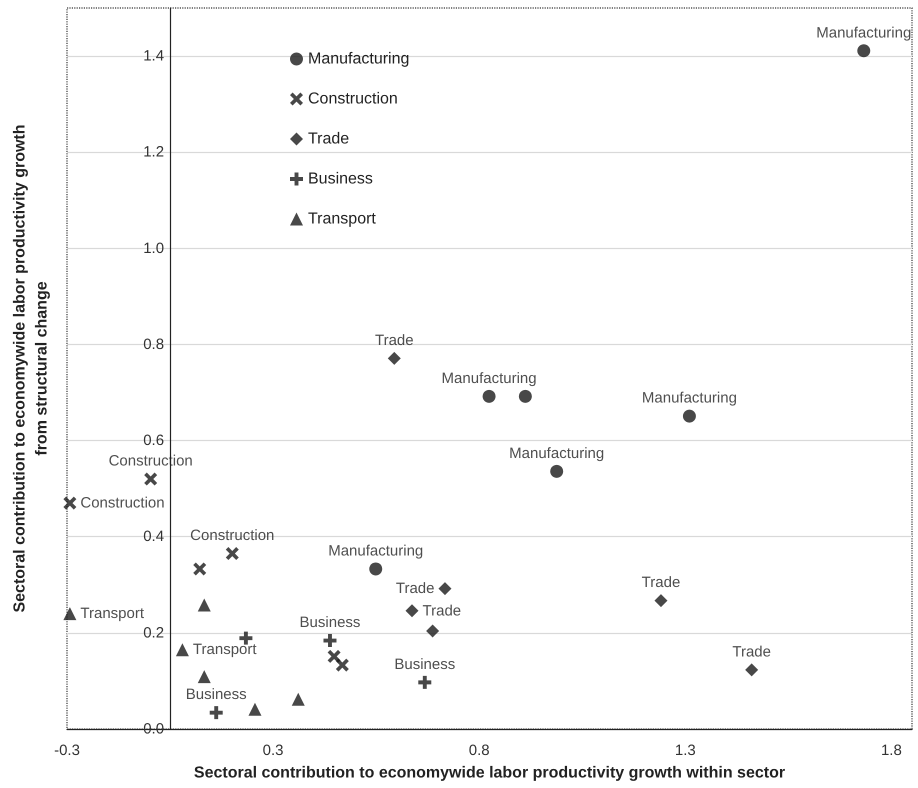 This screenshot has height=788, width=918. What do you see at coordinates (490, 773) in the screenshot?
I see `x-axis-title: Sectoral contribution to economywide labor productivity growth within sector` at bounding box center [490, 773].